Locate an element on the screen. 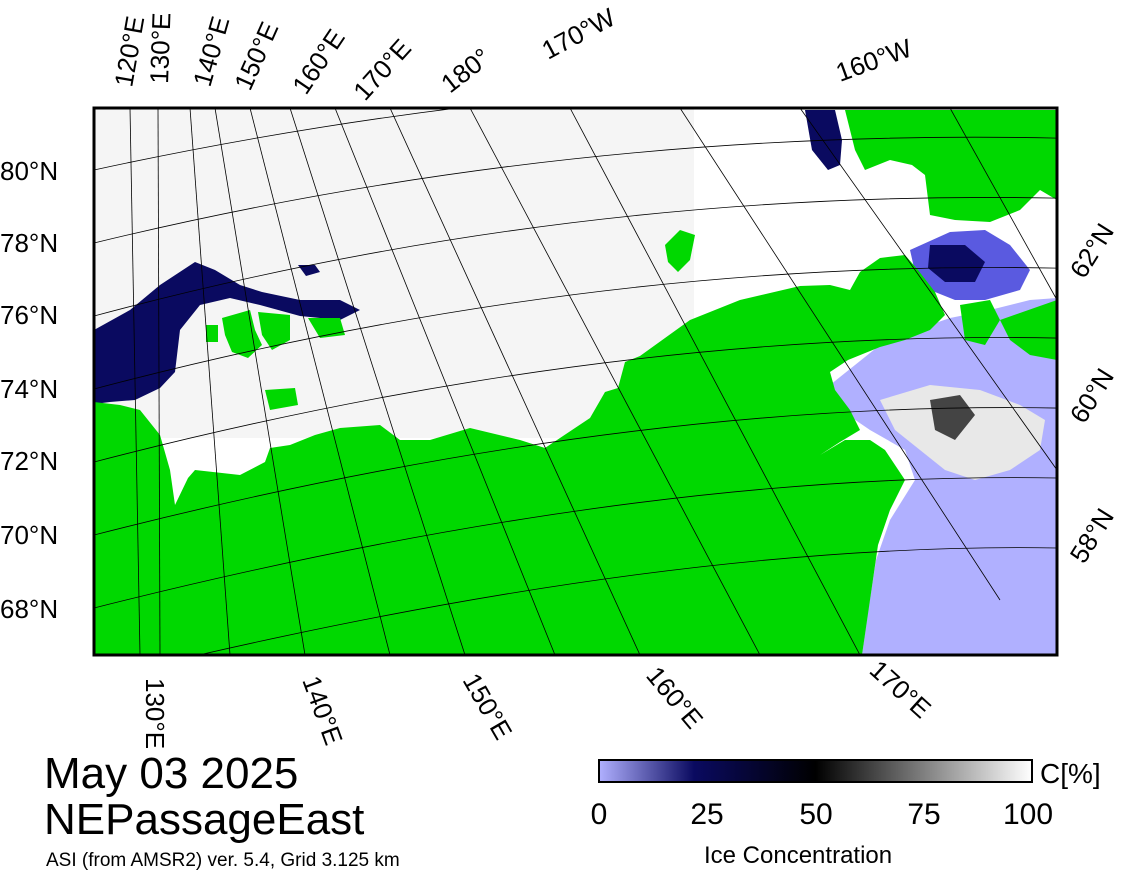  lat-label-76n: 76°N is located at coordinates (29, 315).